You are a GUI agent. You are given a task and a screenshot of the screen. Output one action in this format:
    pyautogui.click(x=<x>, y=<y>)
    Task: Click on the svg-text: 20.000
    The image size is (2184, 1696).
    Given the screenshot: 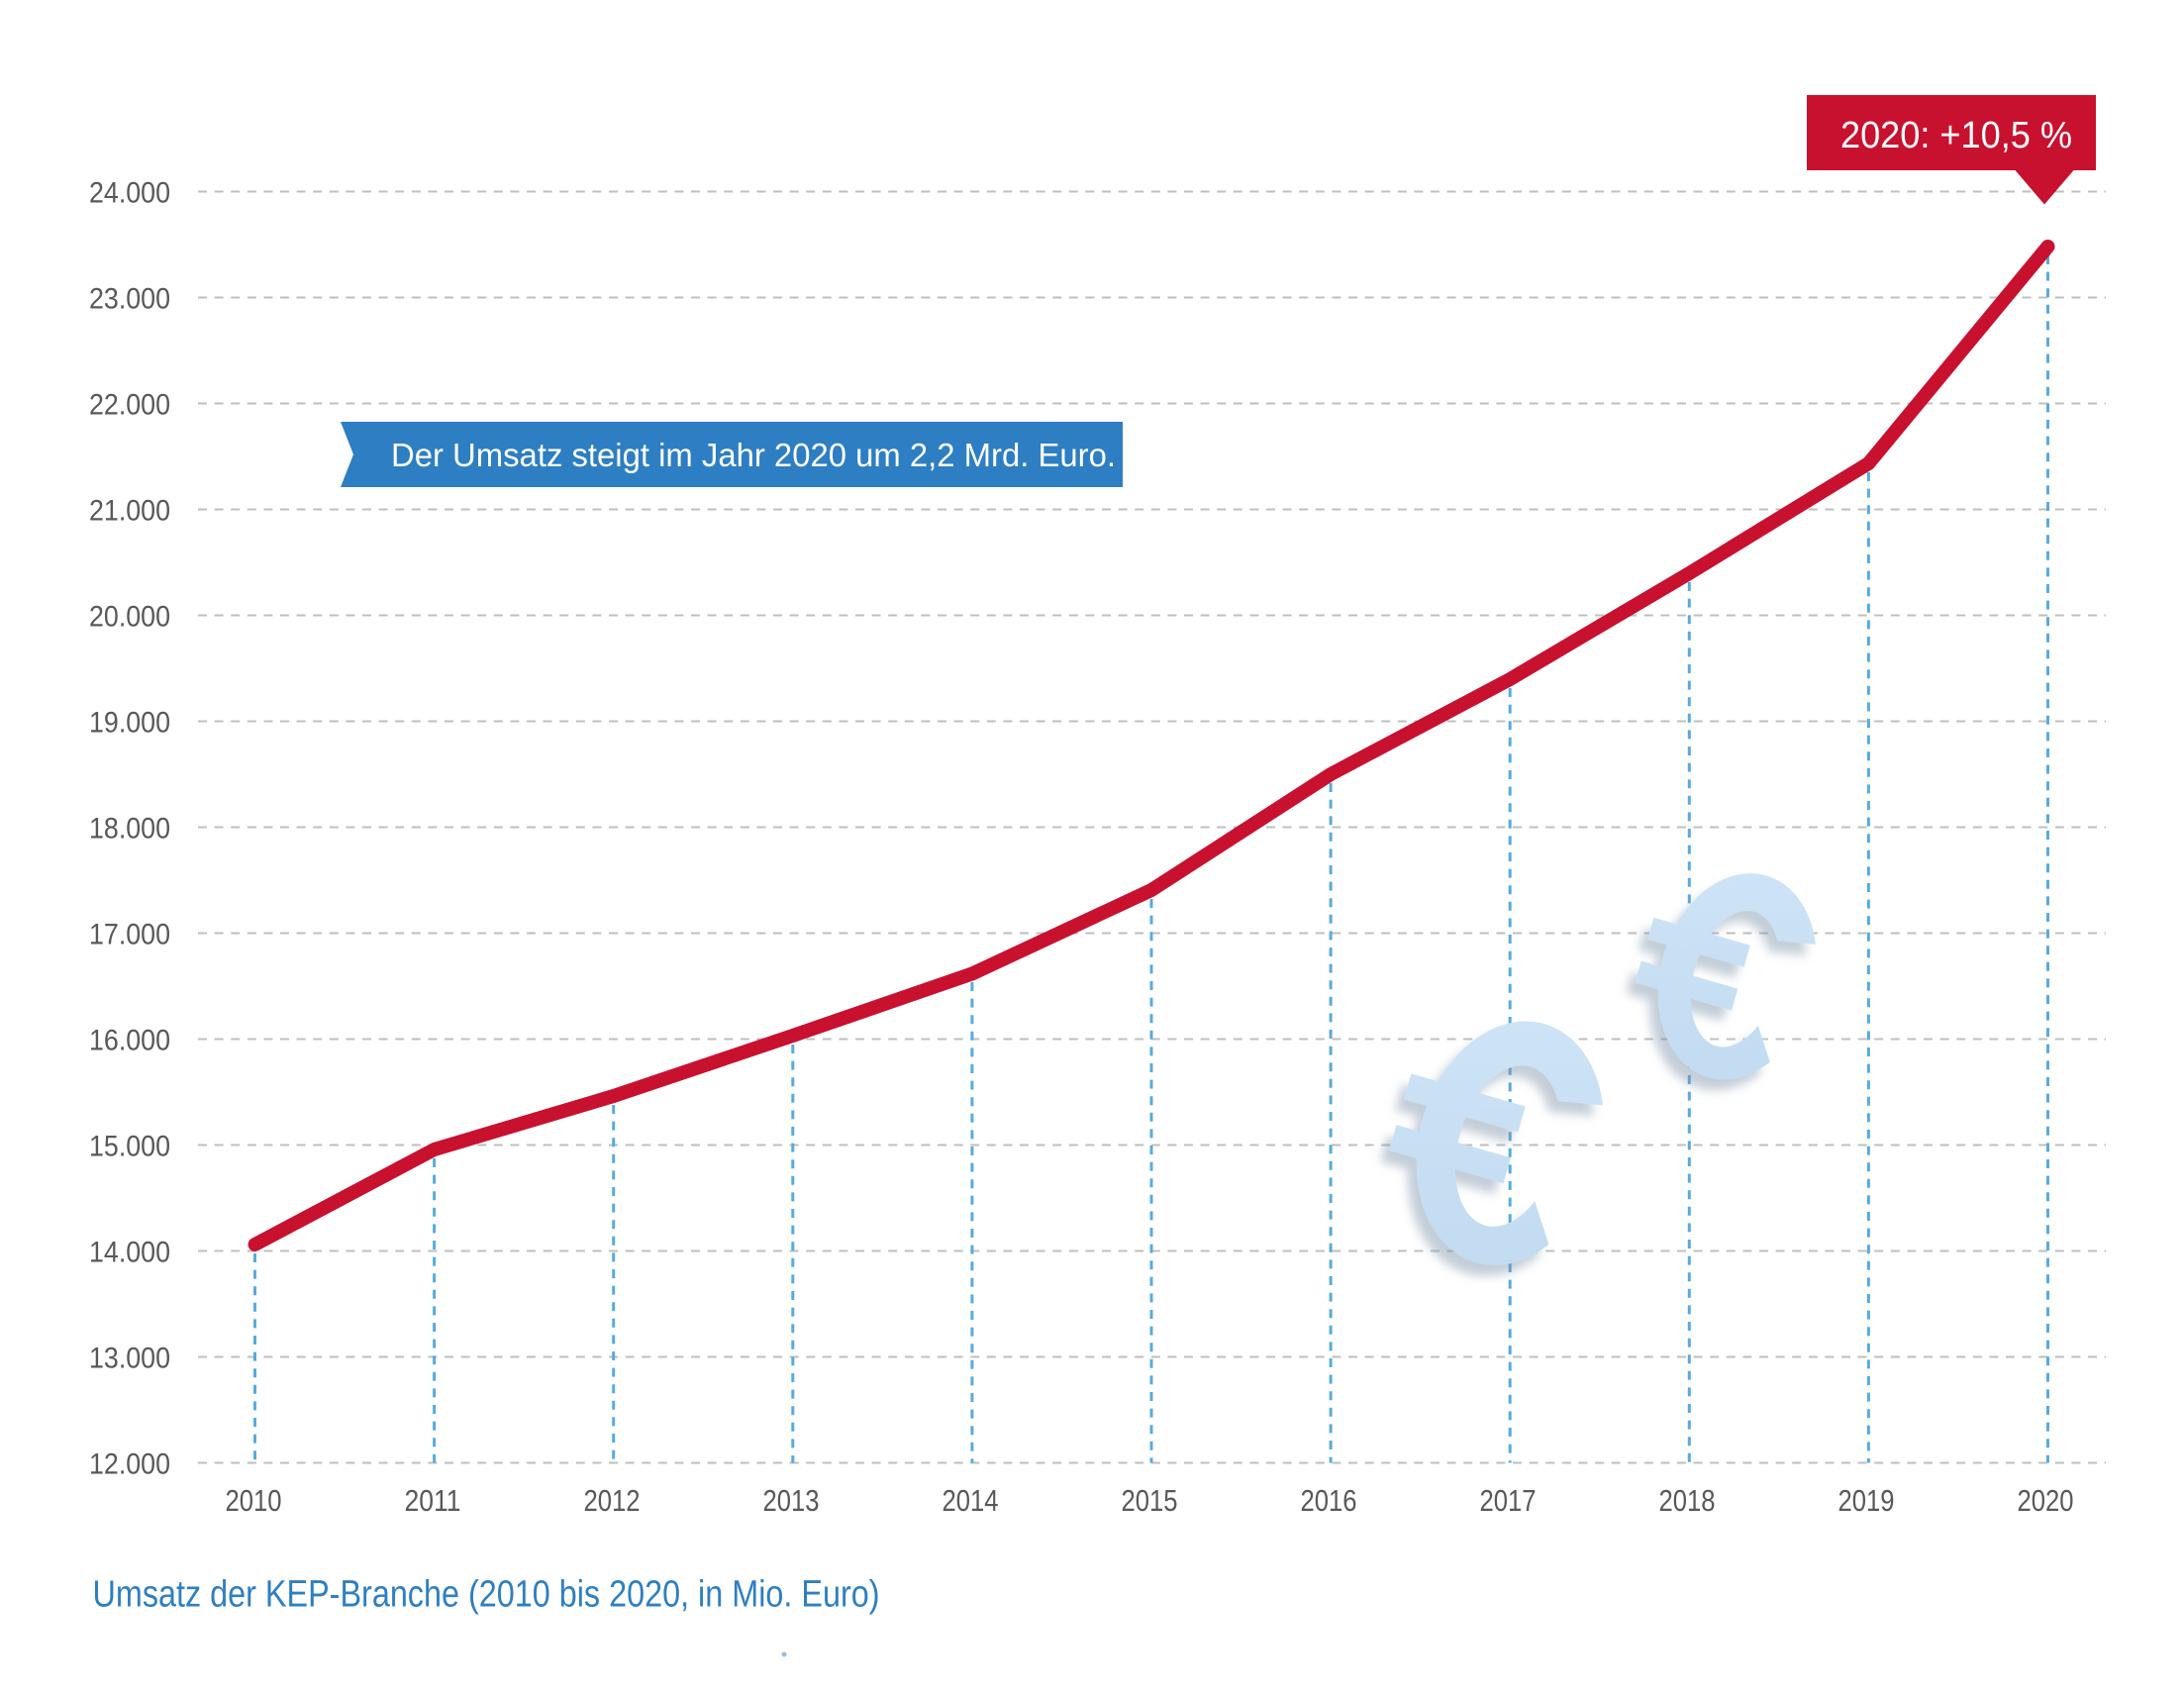 What is the action you would take?
    pyautogui.click(x=129, y=618)
    